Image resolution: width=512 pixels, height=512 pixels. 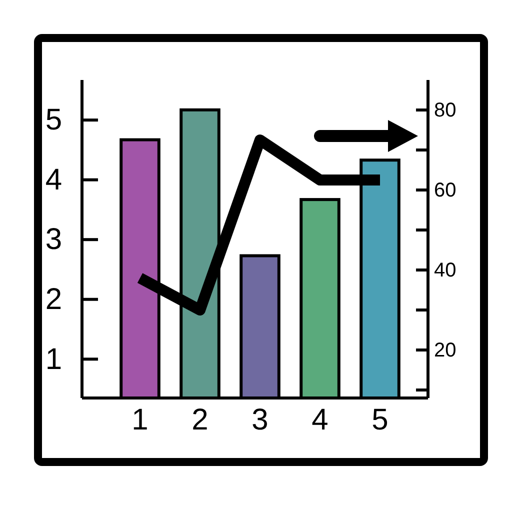 I want to click on y2-tick-label: 40, so click(x=445, y=270).